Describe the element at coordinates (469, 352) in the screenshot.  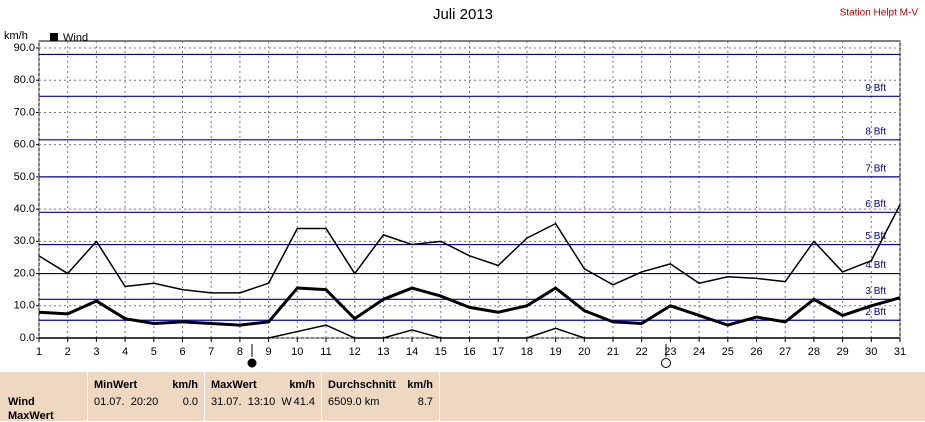
I see `x-tick-label: 16` at that location.